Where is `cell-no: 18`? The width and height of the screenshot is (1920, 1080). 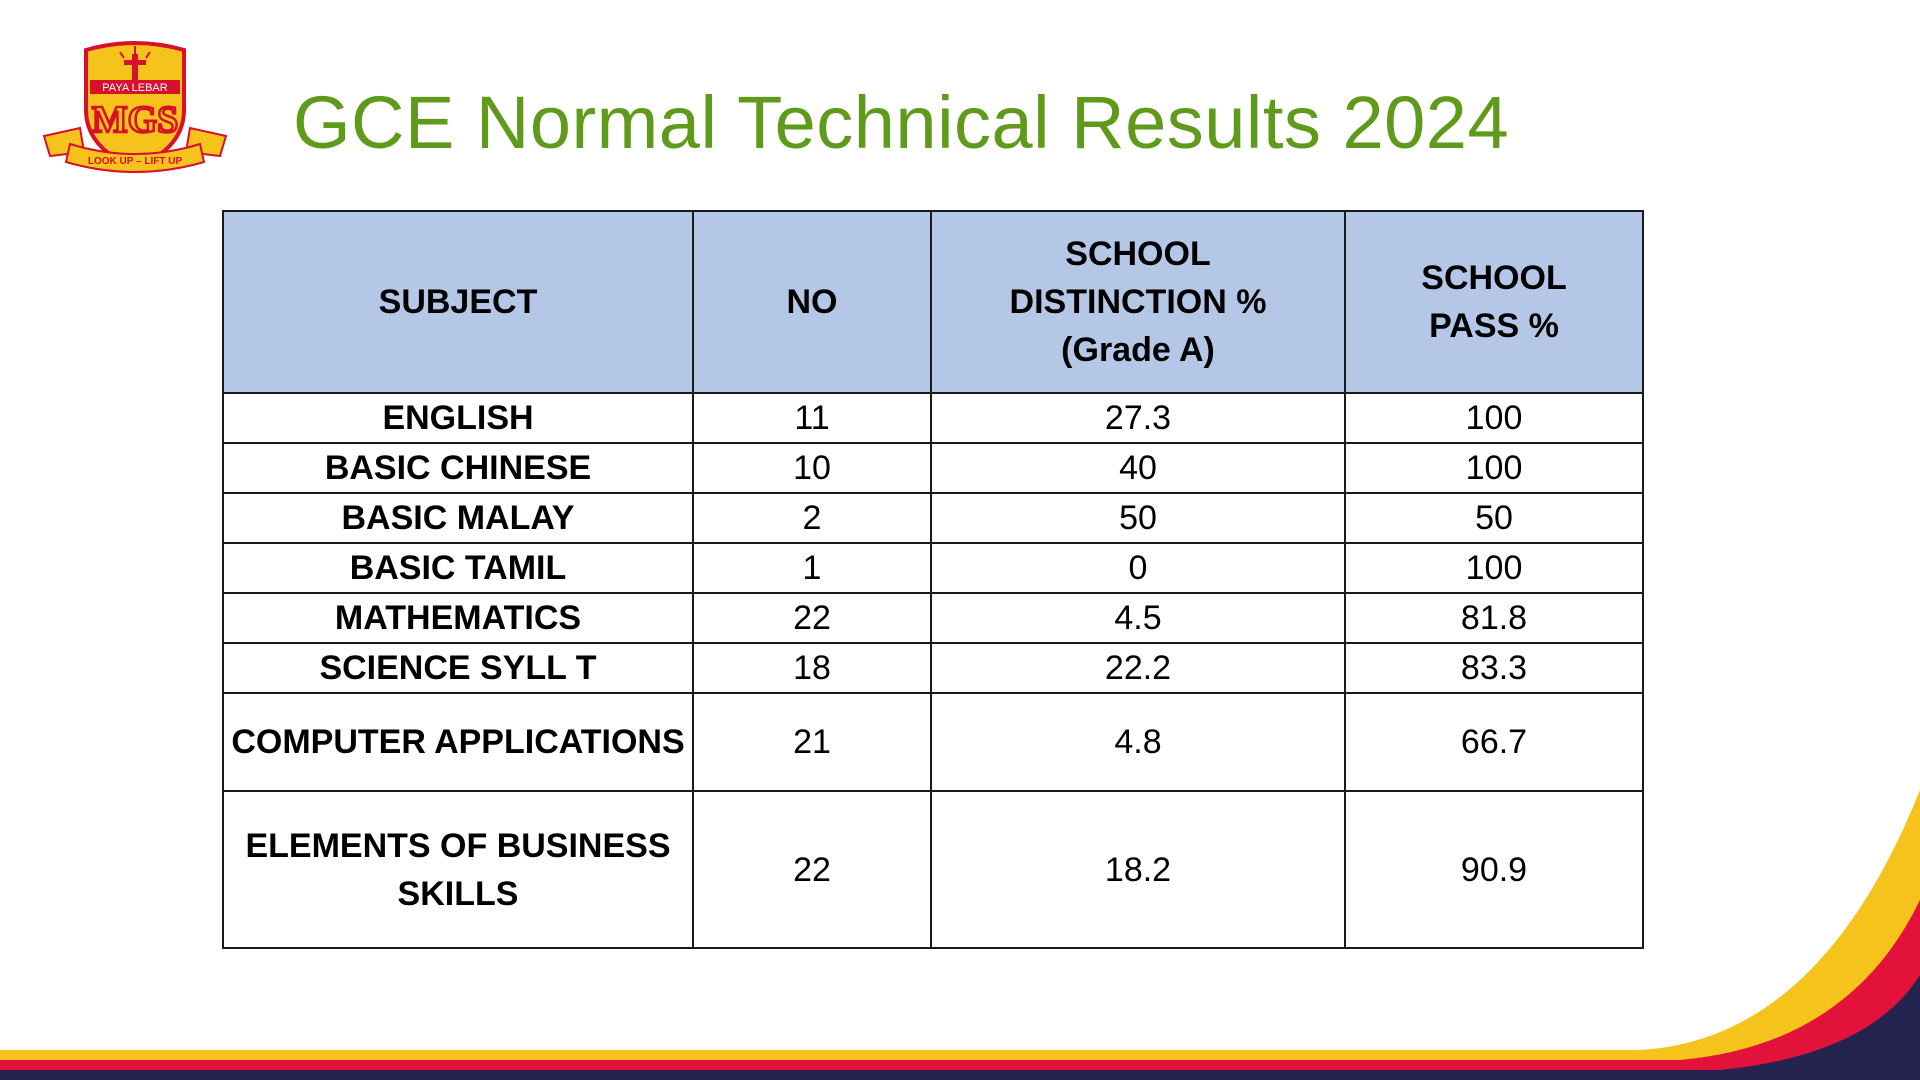 cell-no: 18 is located at coordinates (812, 668).